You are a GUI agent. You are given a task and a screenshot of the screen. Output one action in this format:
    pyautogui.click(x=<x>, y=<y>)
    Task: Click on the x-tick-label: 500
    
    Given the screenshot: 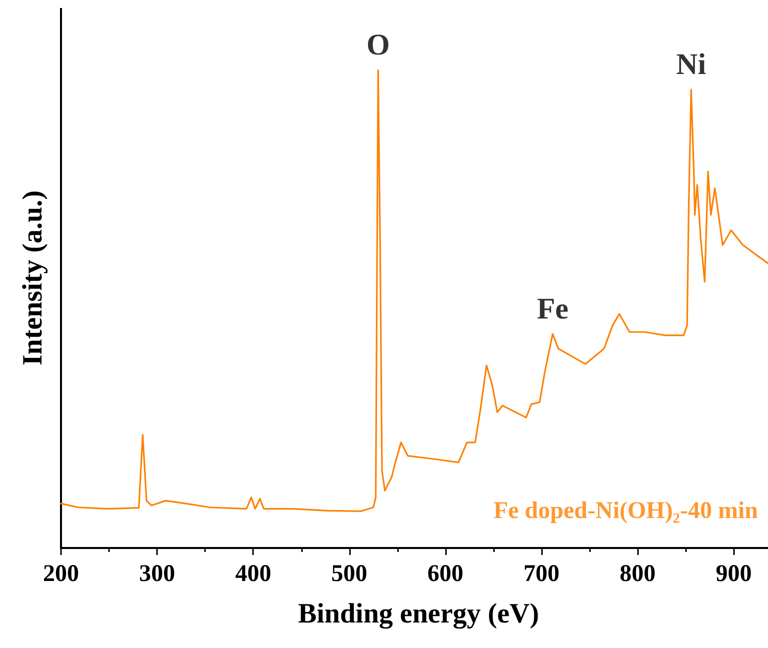 What is the action you would take?
    pyautogui.click(x=349, y=574)
    